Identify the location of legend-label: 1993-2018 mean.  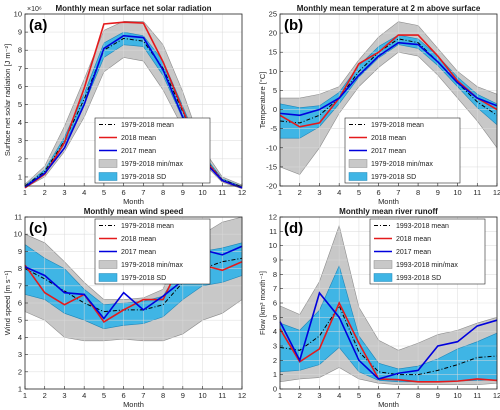
(422, 226).